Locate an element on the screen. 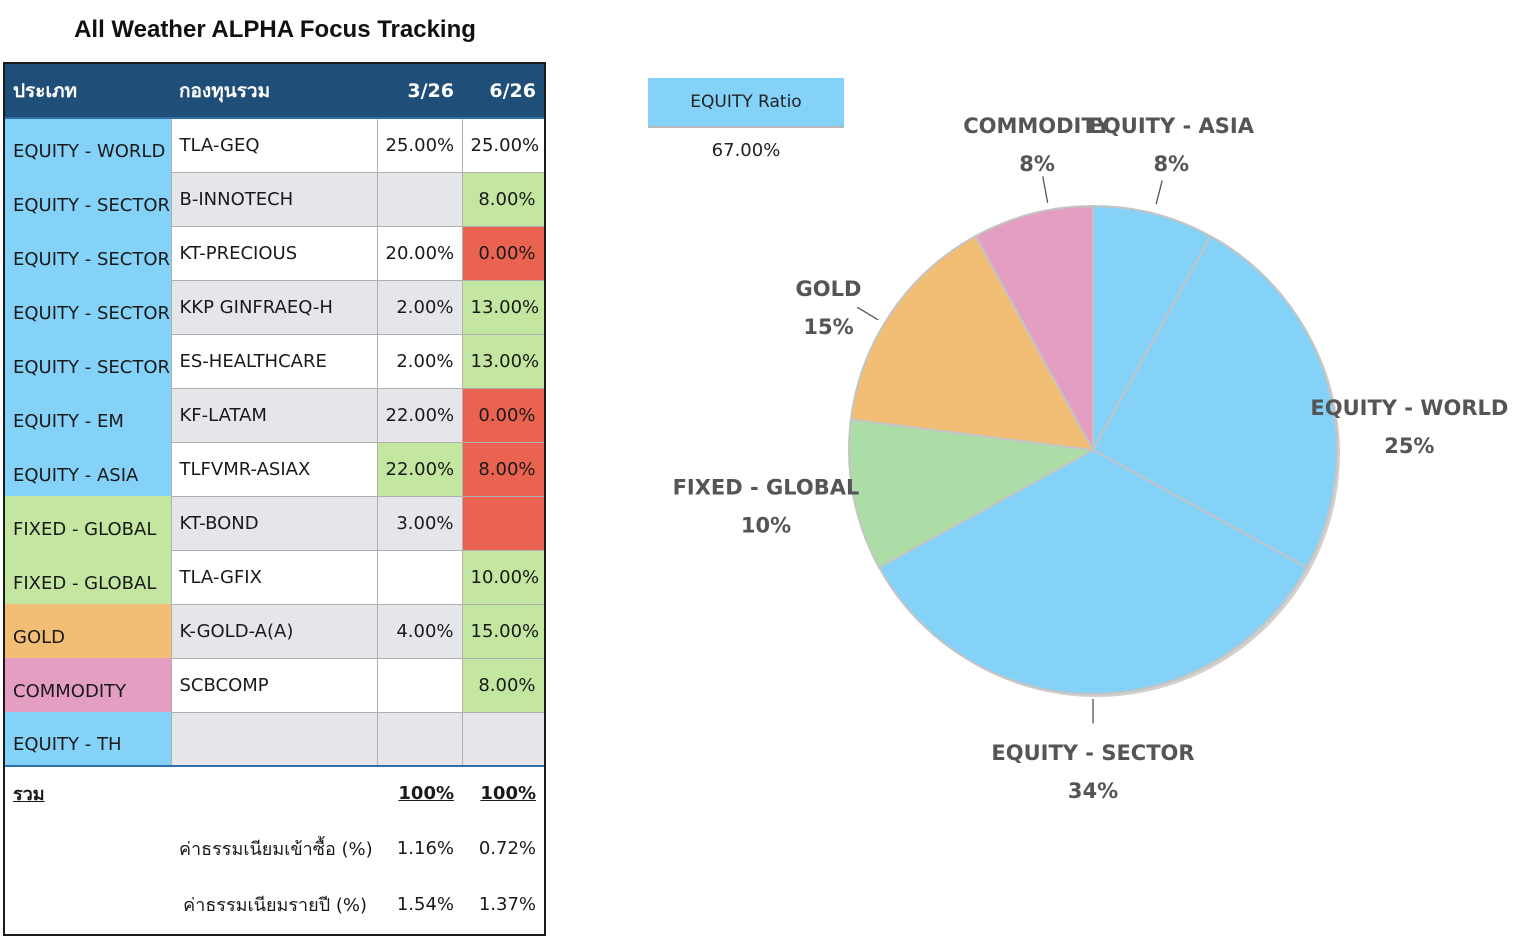 This screenshot has height=942, width=1518. pie-label-name: EQUITY - WORLD is located at coordinates (1409, 408).